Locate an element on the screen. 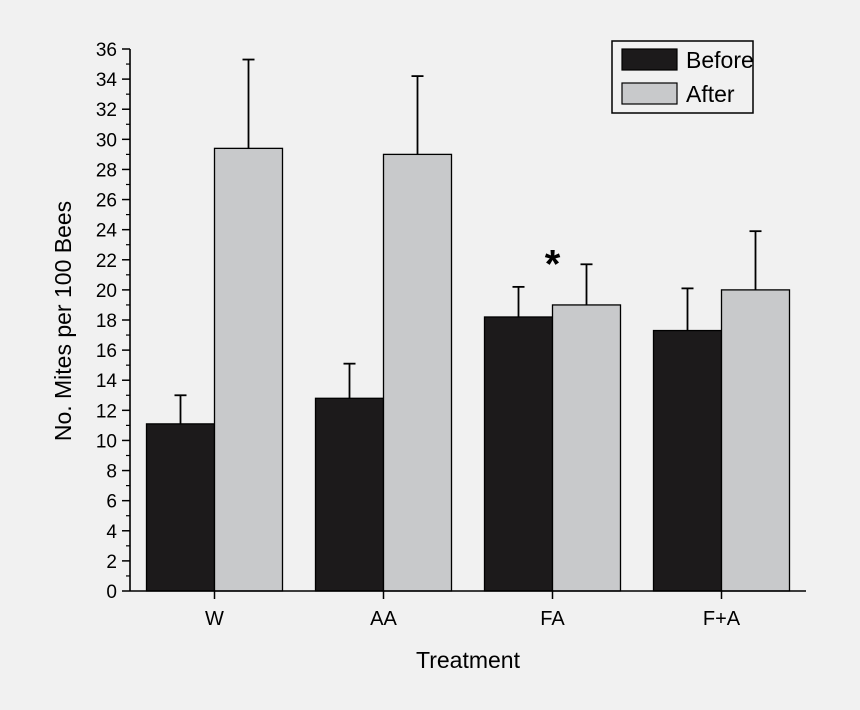  y-tick-label-28: 28 is located at coordinates (106, 170).